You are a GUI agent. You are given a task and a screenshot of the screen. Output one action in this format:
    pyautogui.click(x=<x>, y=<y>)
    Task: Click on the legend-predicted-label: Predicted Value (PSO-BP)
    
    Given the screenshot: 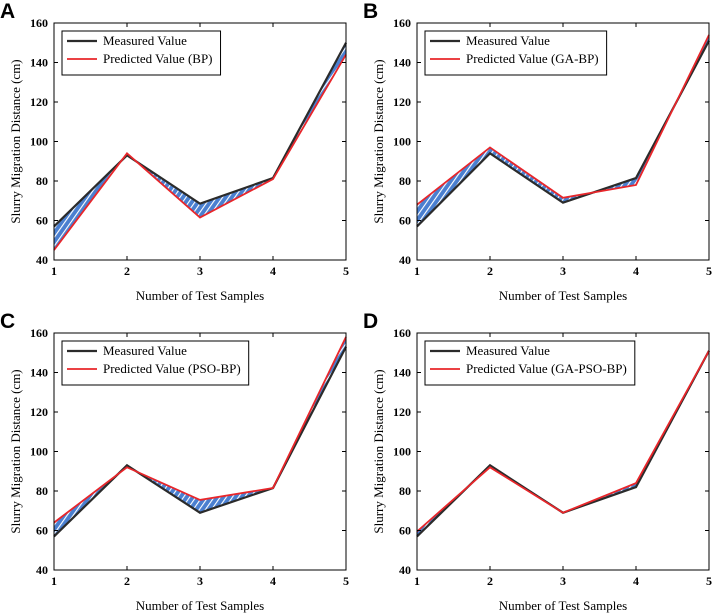 What is the action you would take?
    pyautogui.click(x=172, y=368)
    